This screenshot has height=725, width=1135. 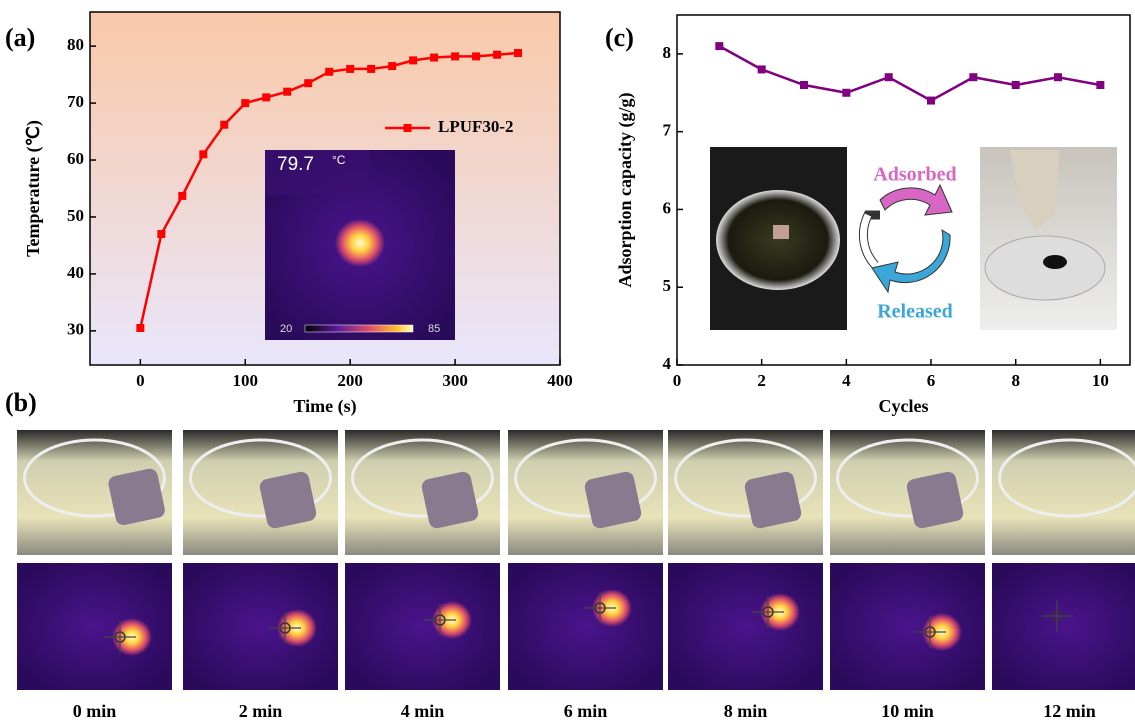 What do you see at coordinates (434, 329) in the screenshot?
I see `scale-max: 85` at bounding box center [434, 329].